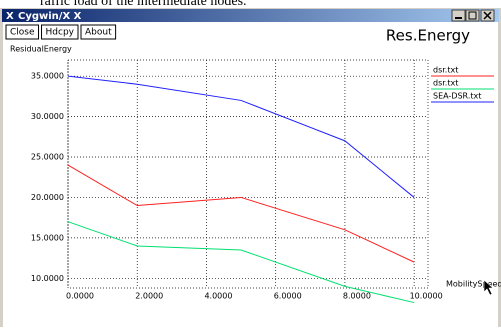 The height and width of the screenshot is (331, 501). What do you see at coordinates (426, 296) in the screenshot?
I see `x-tick-label: 10.0000` at bounding box center [426, 296].